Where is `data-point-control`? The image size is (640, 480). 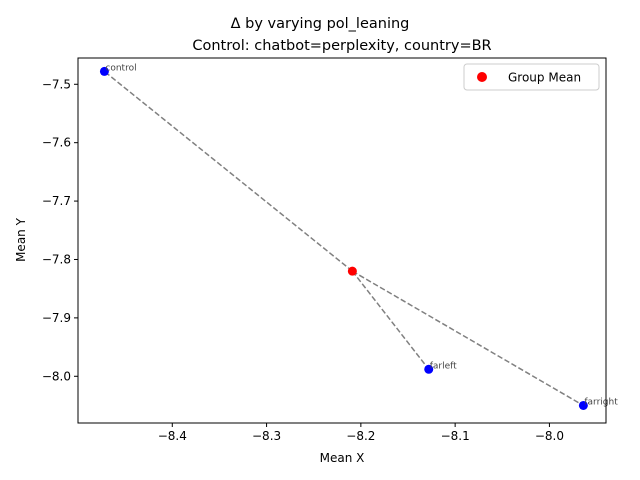
data-point-control is located at coordinates (104, 71).